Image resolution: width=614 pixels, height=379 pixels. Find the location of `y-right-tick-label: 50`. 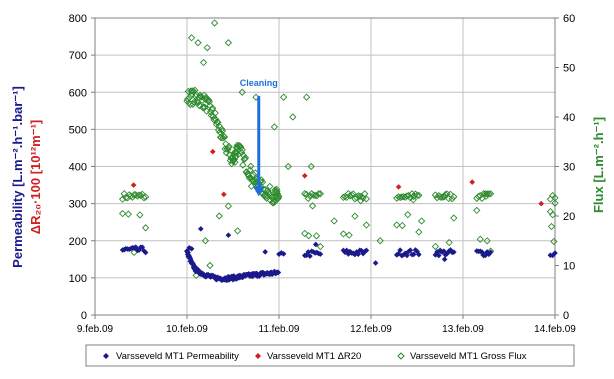

y-right-tick-label: 50 is located at coordinates (569, 69).